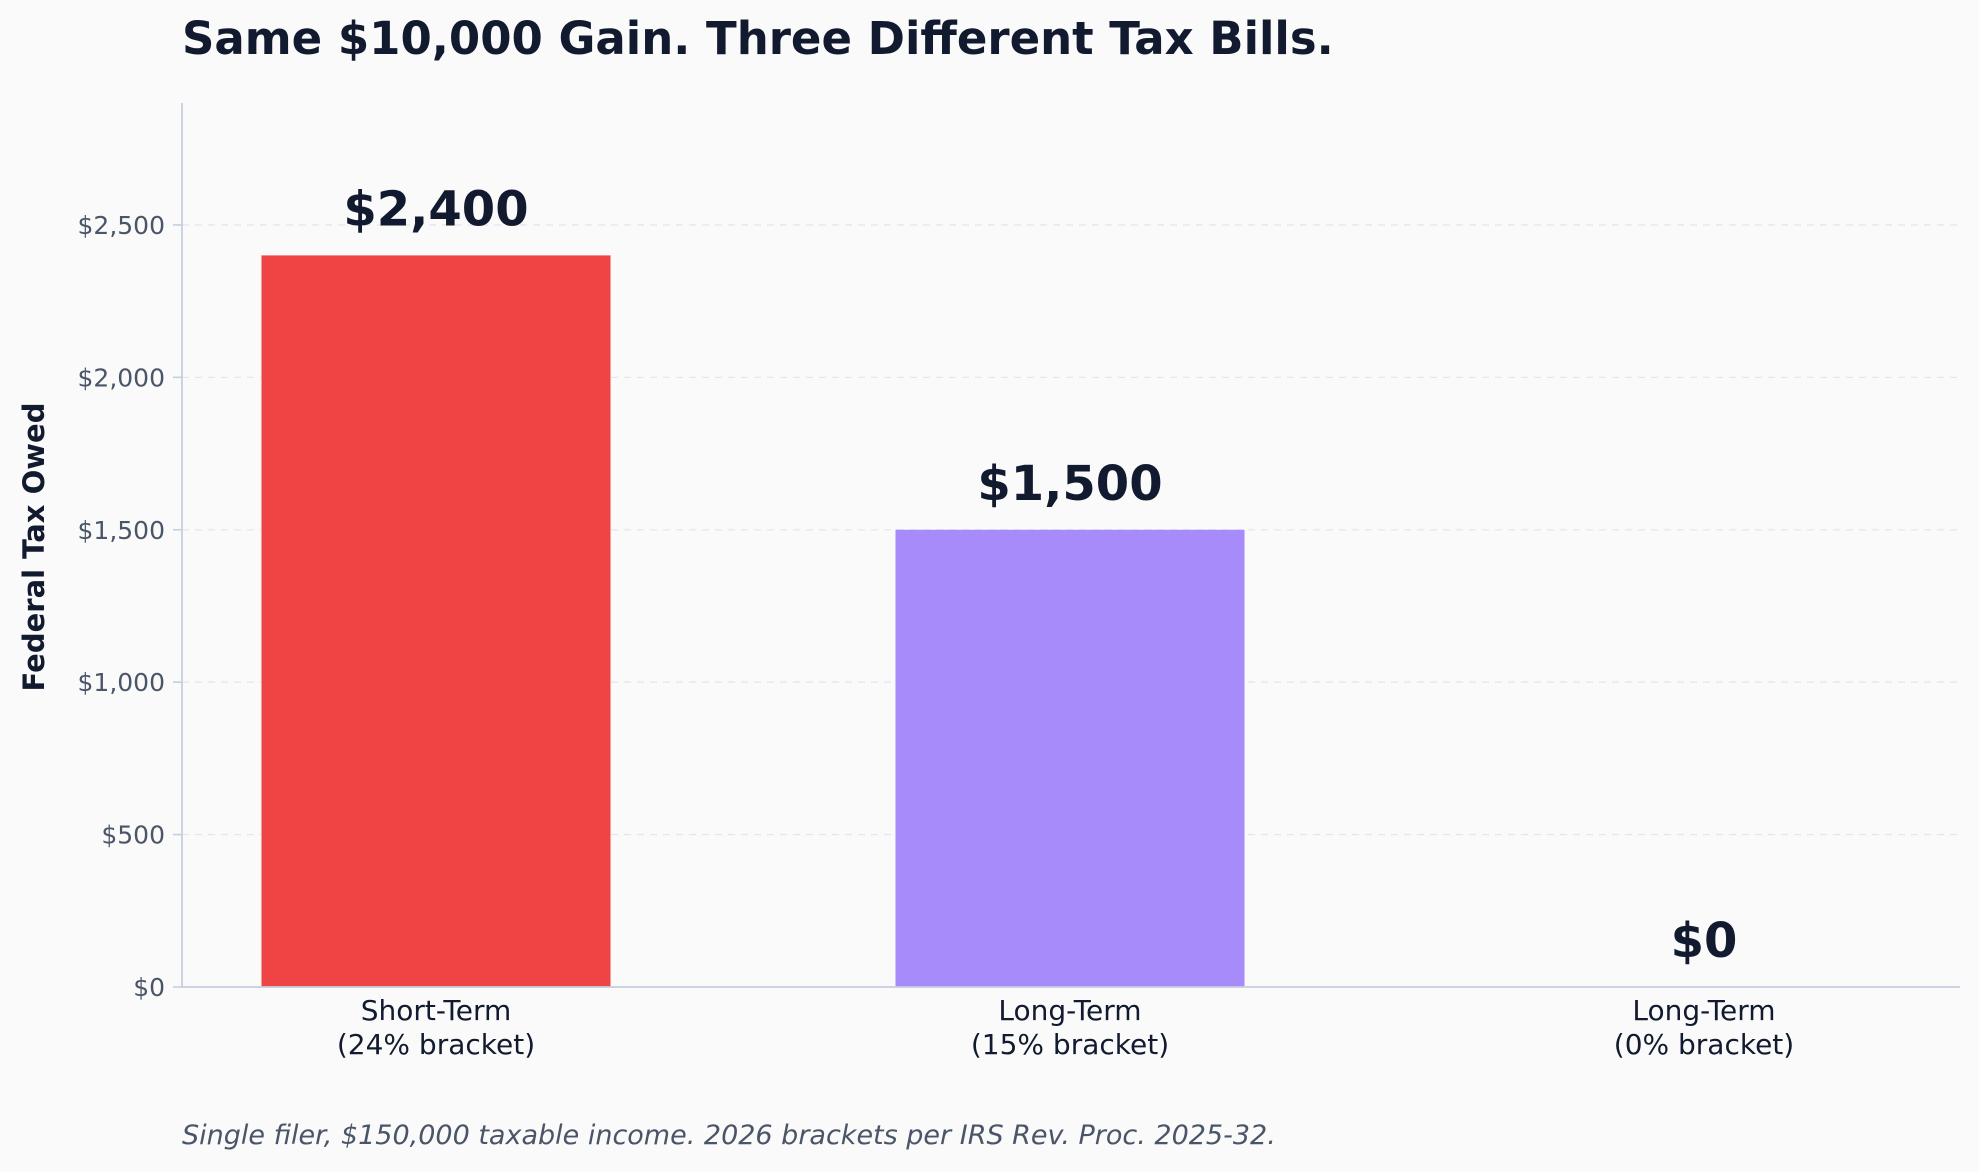 The image size is (1979, 1172). I want to click on value-label: $1,500, so click(1069, 484).